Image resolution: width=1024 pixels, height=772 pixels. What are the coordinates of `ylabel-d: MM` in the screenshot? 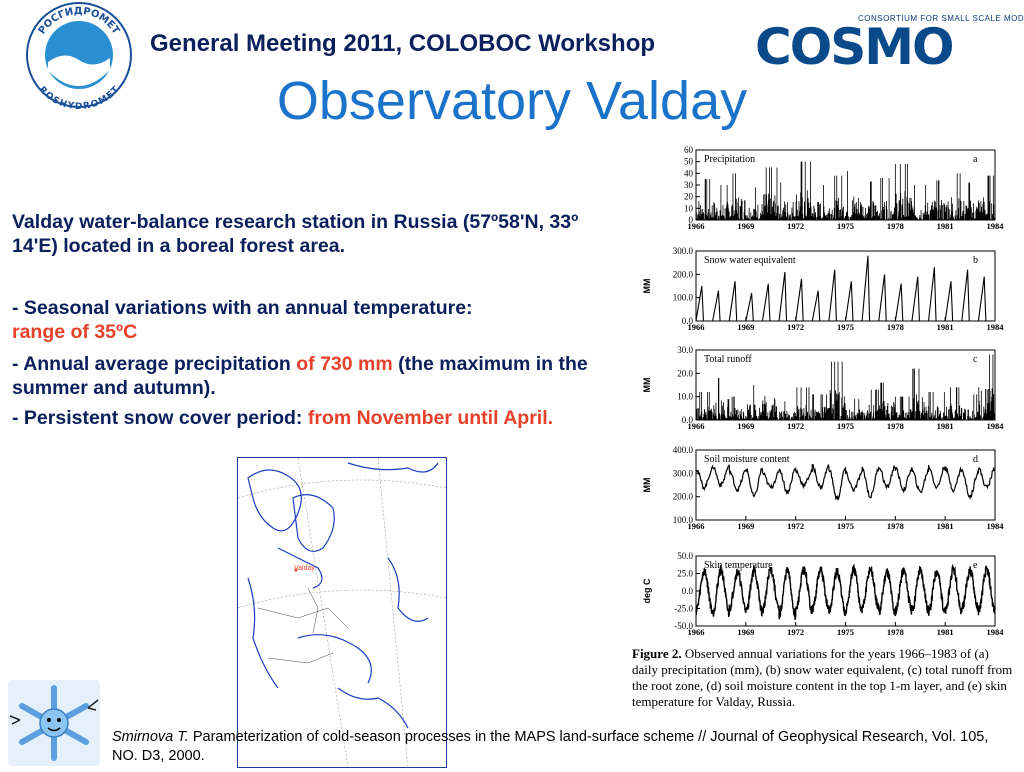 It's located at (647, 485).